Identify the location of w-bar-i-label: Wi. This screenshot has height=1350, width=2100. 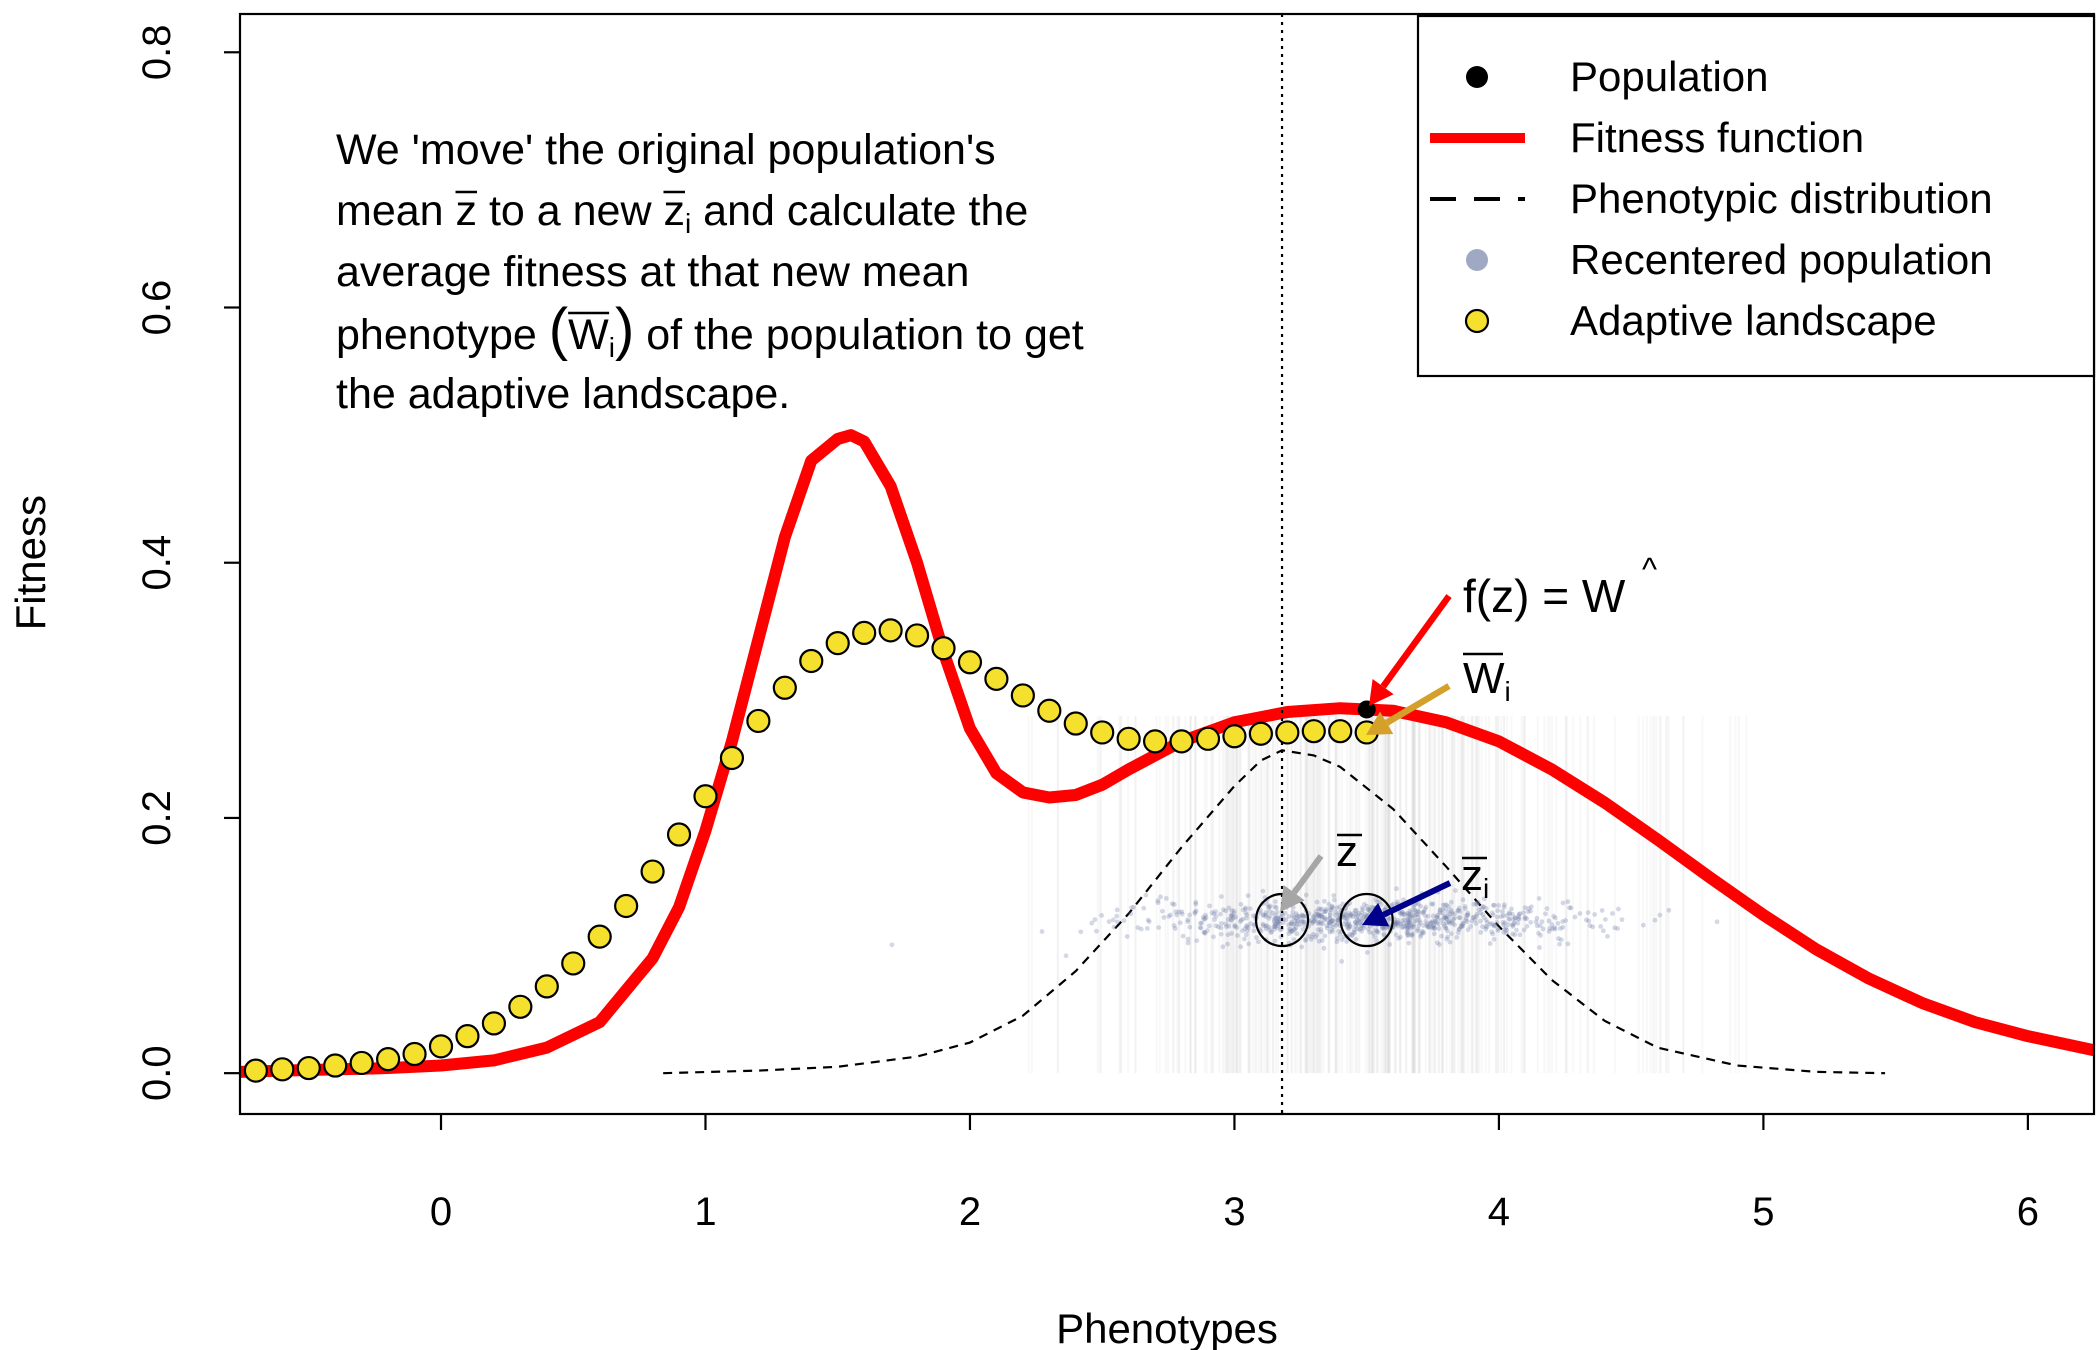
(1487, 680).